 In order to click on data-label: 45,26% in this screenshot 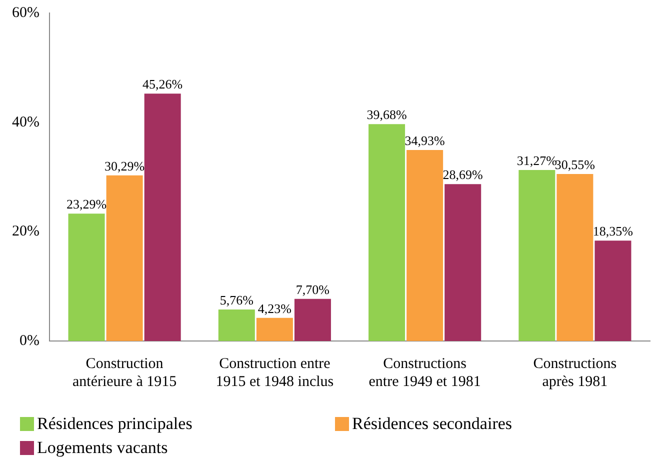, I will do `click(162, 84)`.